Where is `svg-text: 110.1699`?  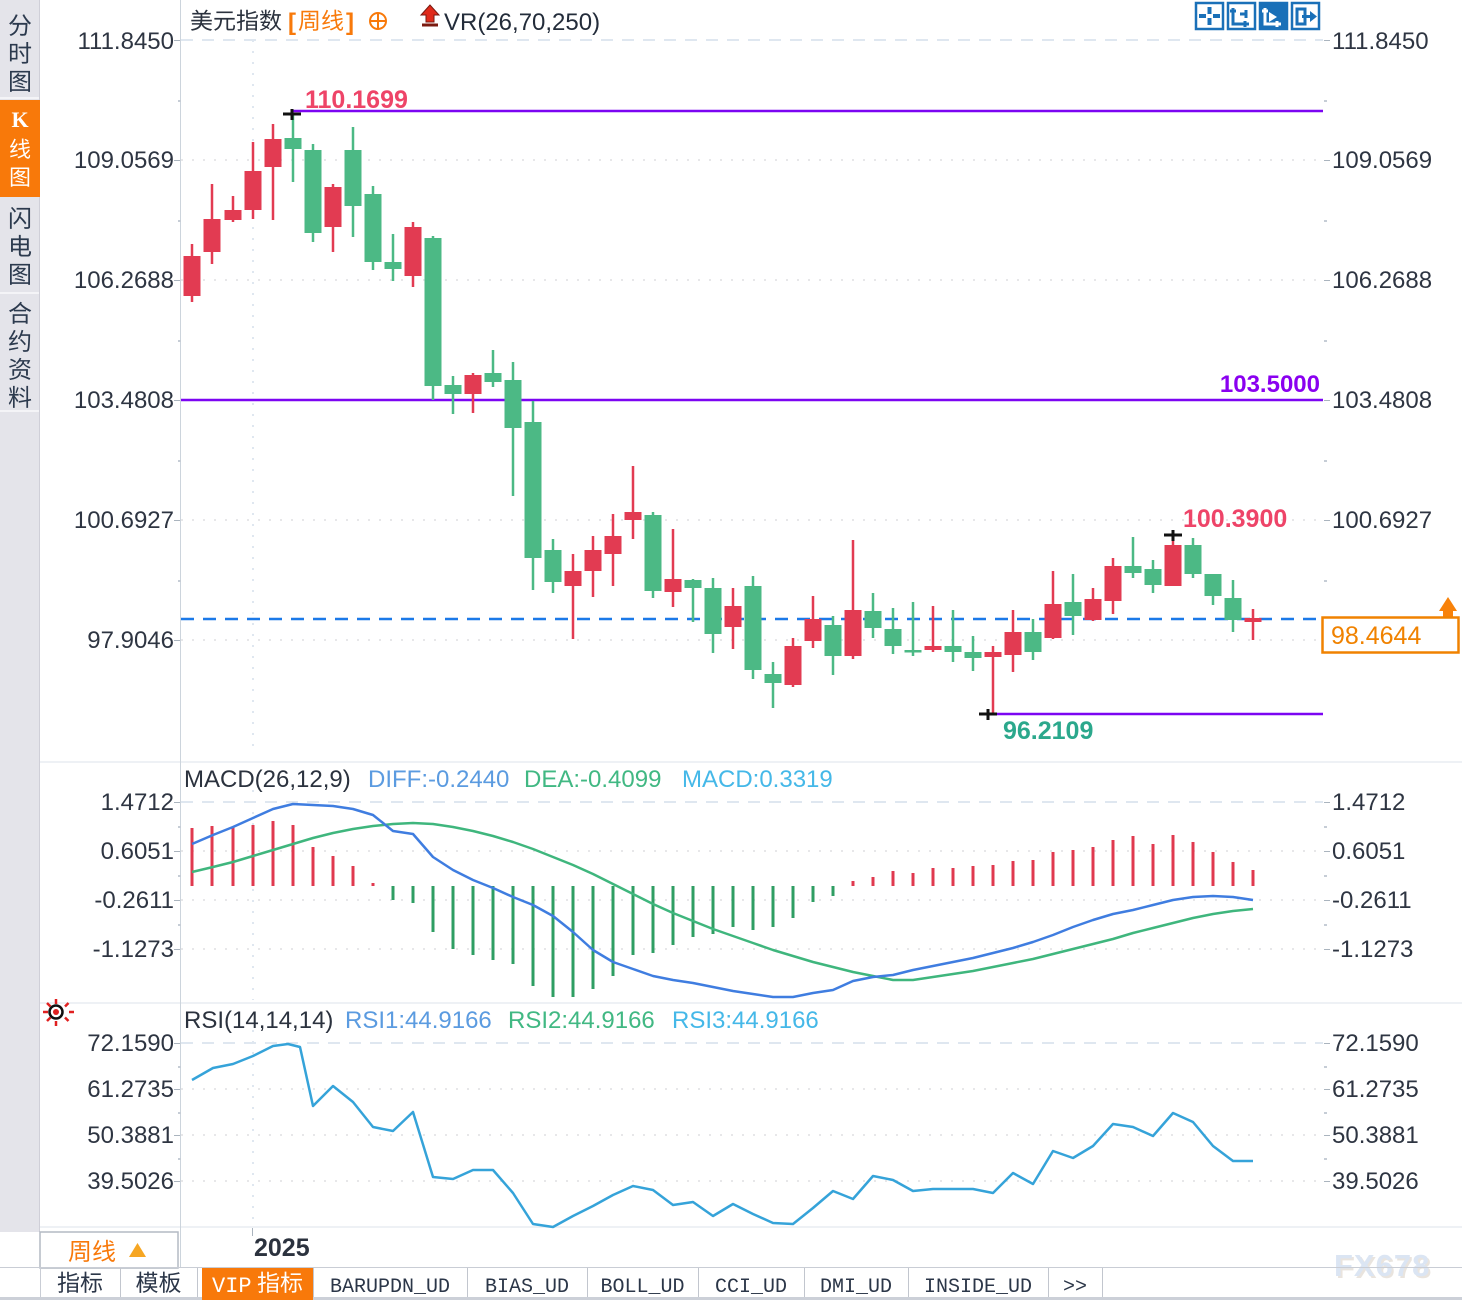 svg-text: 110.1699 is located at coordinates (356, 100).